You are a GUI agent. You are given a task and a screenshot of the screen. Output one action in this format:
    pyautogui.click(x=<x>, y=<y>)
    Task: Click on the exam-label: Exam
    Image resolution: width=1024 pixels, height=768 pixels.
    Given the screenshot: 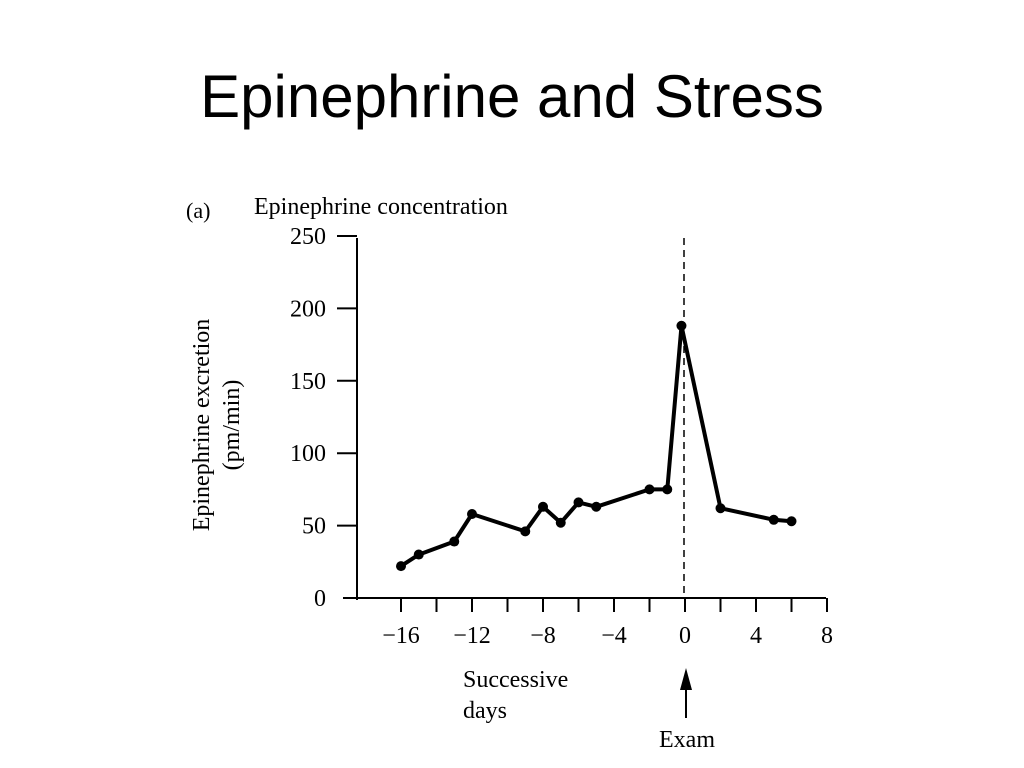 What is the action you would take?
    pyautogui.click(x=687, y=740)
    